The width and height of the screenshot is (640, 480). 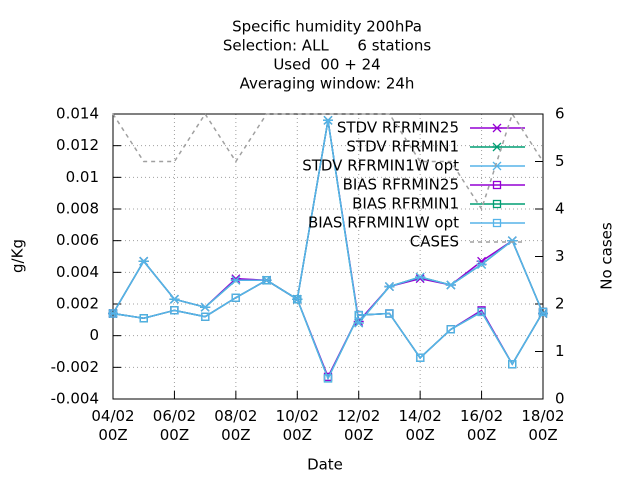 I want to click on x-tick-label: 14/02 00Z, so click(x=420, y=425).